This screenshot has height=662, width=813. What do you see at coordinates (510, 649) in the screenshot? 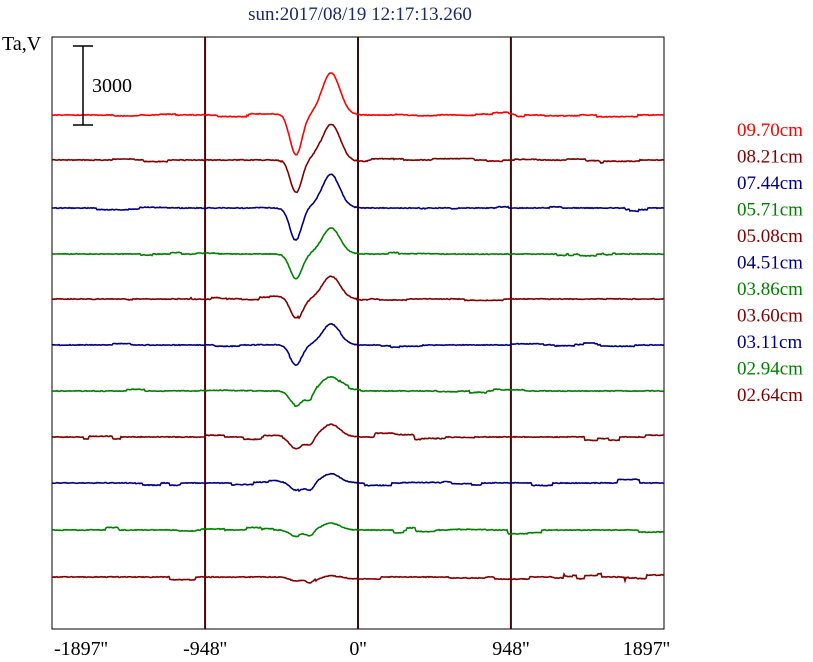
I see `x-tick-label-3: 948''` at bounding box center [510, 649].